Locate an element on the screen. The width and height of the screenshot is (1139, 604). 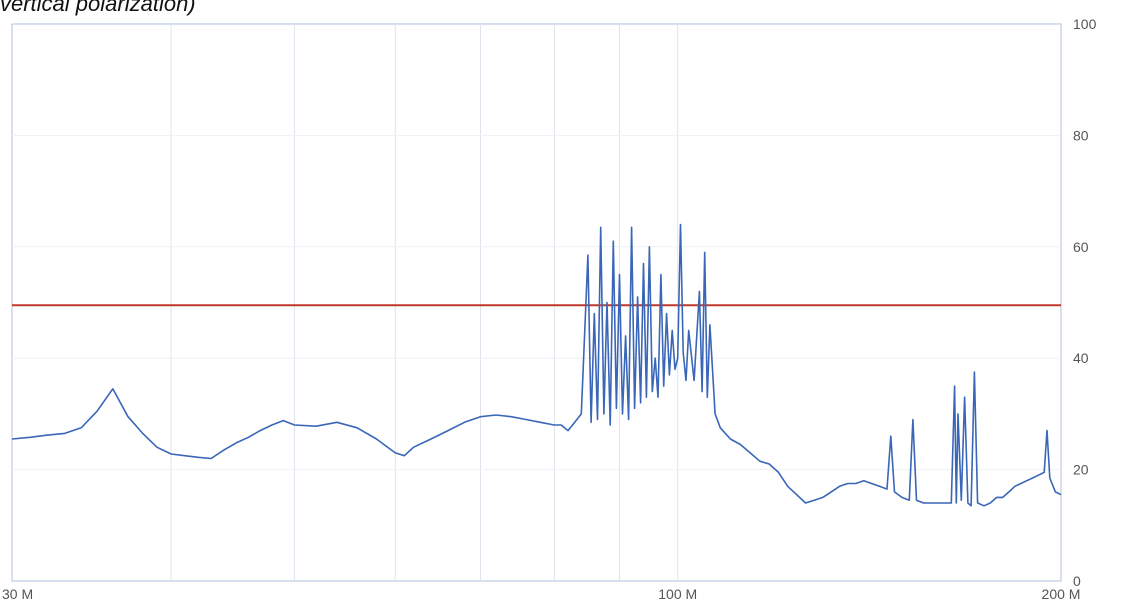
y-tick-label: 0 is located at coordinates (1077, 581).